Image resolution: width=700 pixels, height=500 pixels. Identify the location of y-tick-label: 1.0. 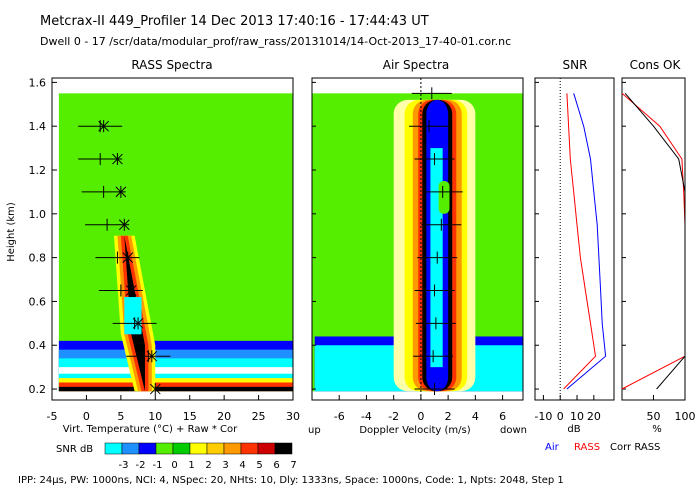
(38, 214).